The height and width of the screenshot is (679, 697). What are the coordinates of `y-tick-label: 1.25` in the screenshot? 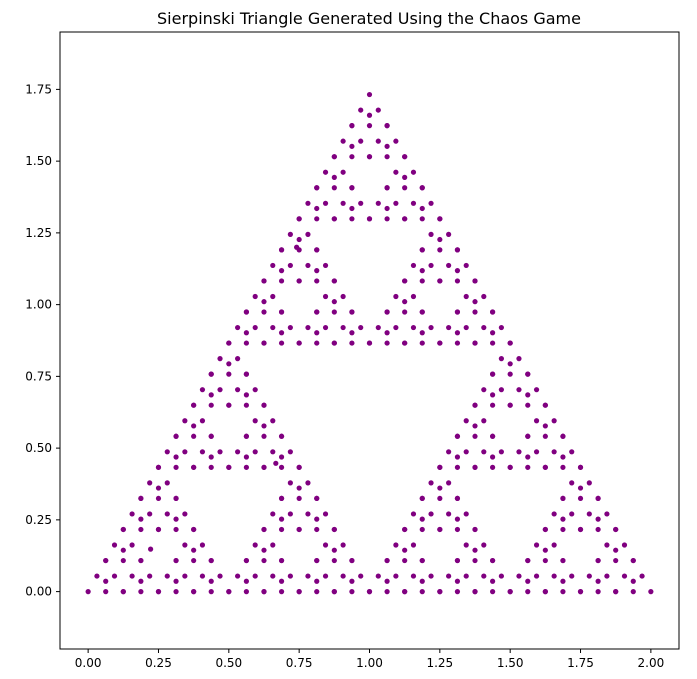 It's located at (38, 233).